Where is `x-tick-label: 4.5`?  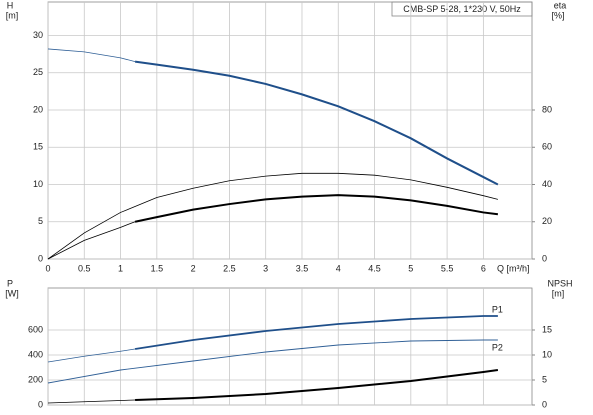
x-tick-label: 4.5 is located at coordinates (374, 268).